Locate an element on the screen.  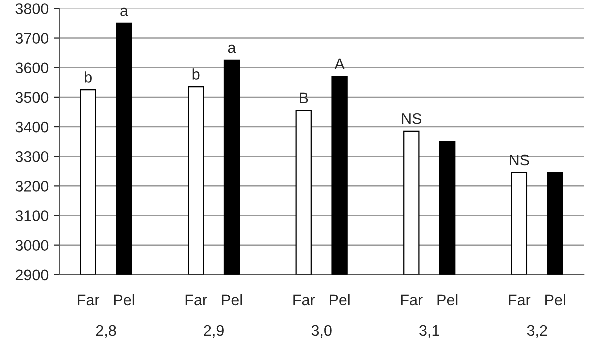
text: 2,8 is located at coordinates (106, 331).